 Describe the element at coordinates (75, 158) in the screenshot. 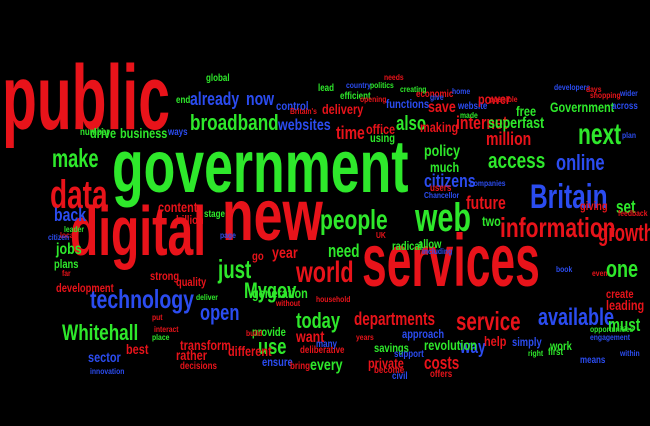

I see `word-make: make` at that location.